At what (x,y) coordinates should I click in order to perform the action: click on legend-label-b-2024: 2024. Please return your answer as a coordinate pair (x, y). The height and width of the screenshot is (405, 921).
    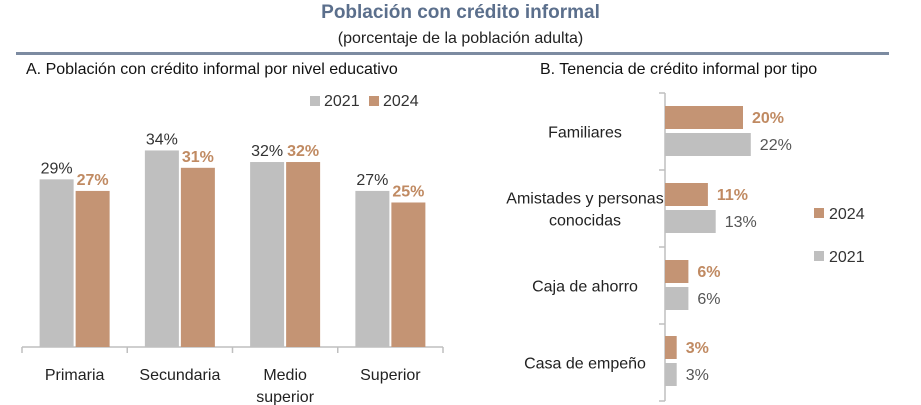
    Looking at the image, I should click on (847, 214).